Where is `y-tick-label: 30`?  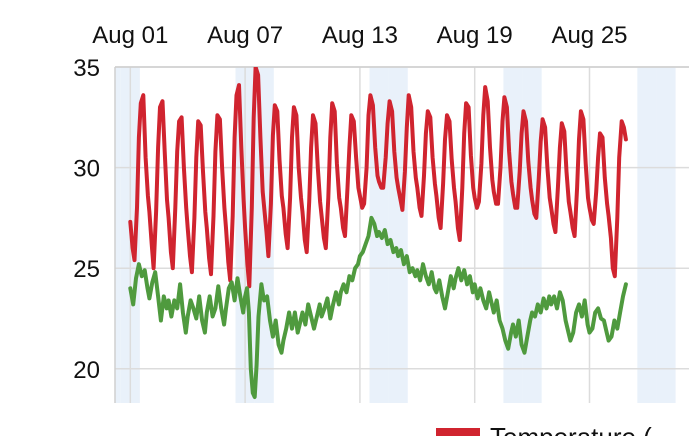 y-tick-label: 30 is located at coordinates (86, 169).